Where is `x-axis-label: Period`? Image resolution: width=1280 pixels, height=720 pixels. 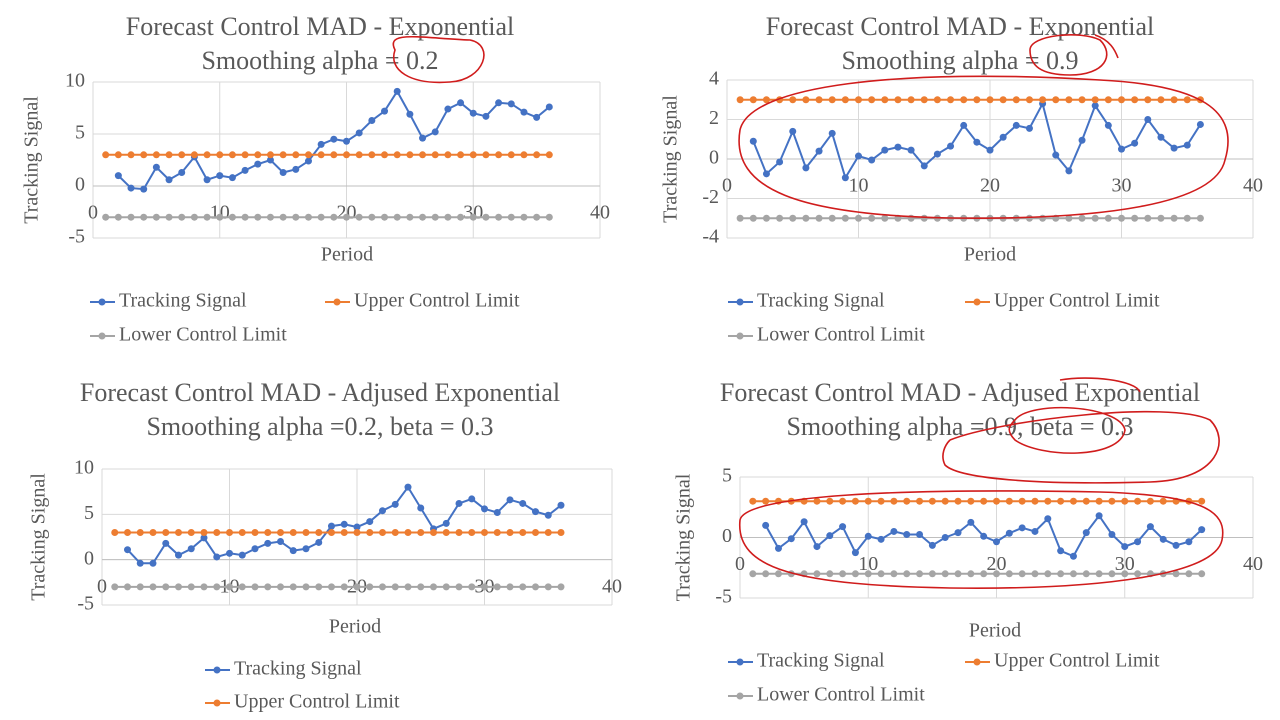
x-axis-label: Period is located at coordinates (355, 627).